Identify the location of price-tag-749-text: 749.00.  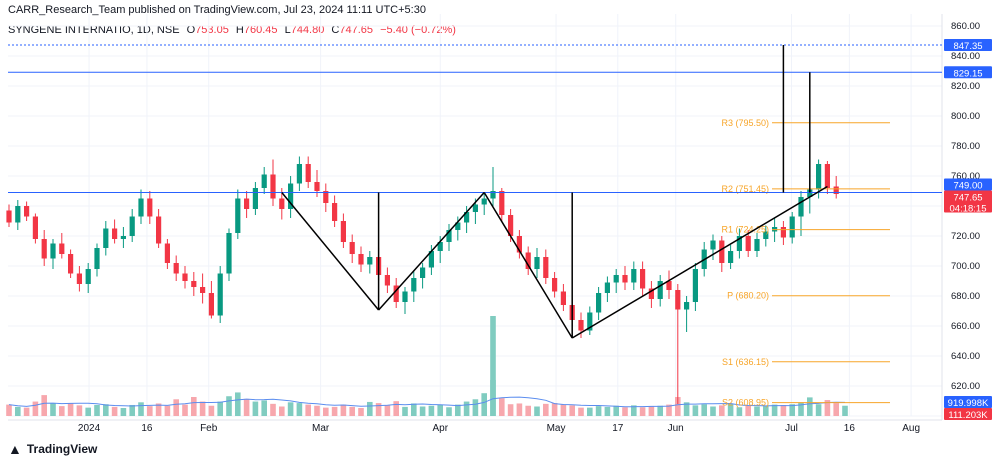
(967, 186).